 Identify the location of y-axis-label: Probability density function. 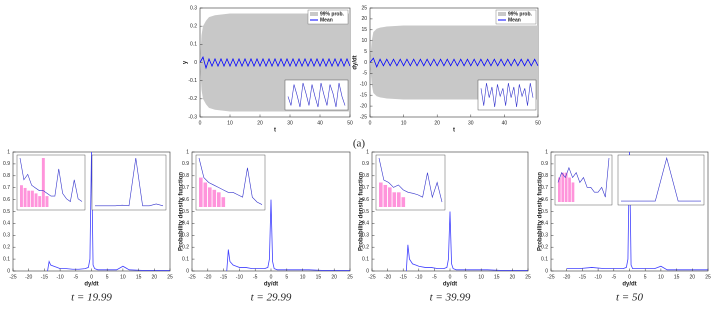
(541, 211).